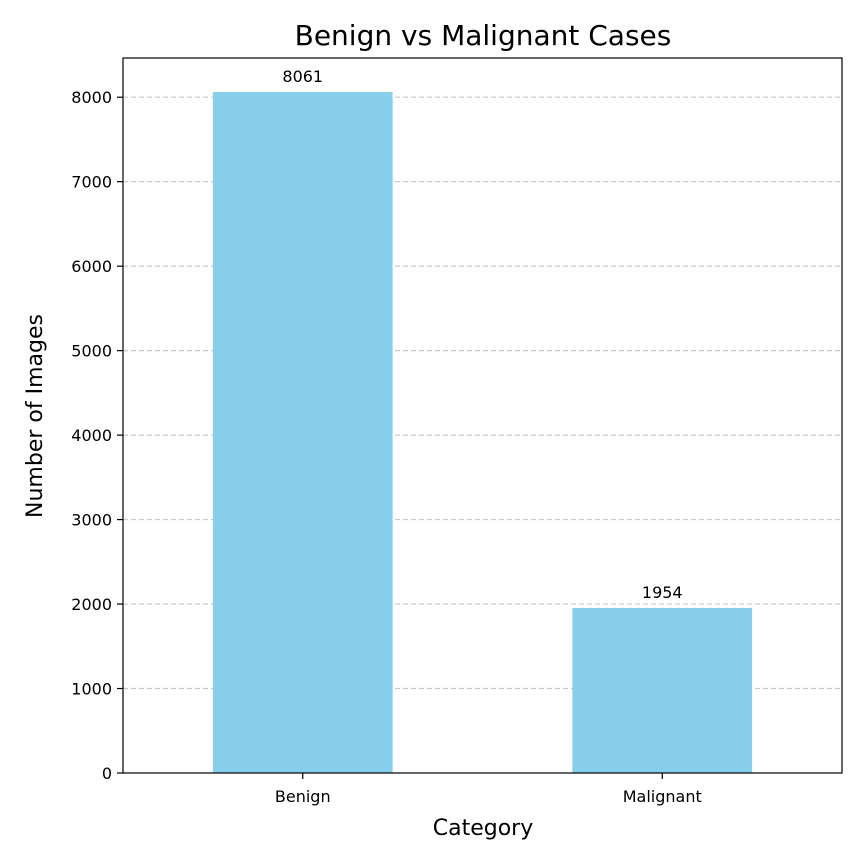  What do you see at coordinates (302, 76) in the screenshot?
I see `data-label-benign: 8061` at bounding box center [302, 76].